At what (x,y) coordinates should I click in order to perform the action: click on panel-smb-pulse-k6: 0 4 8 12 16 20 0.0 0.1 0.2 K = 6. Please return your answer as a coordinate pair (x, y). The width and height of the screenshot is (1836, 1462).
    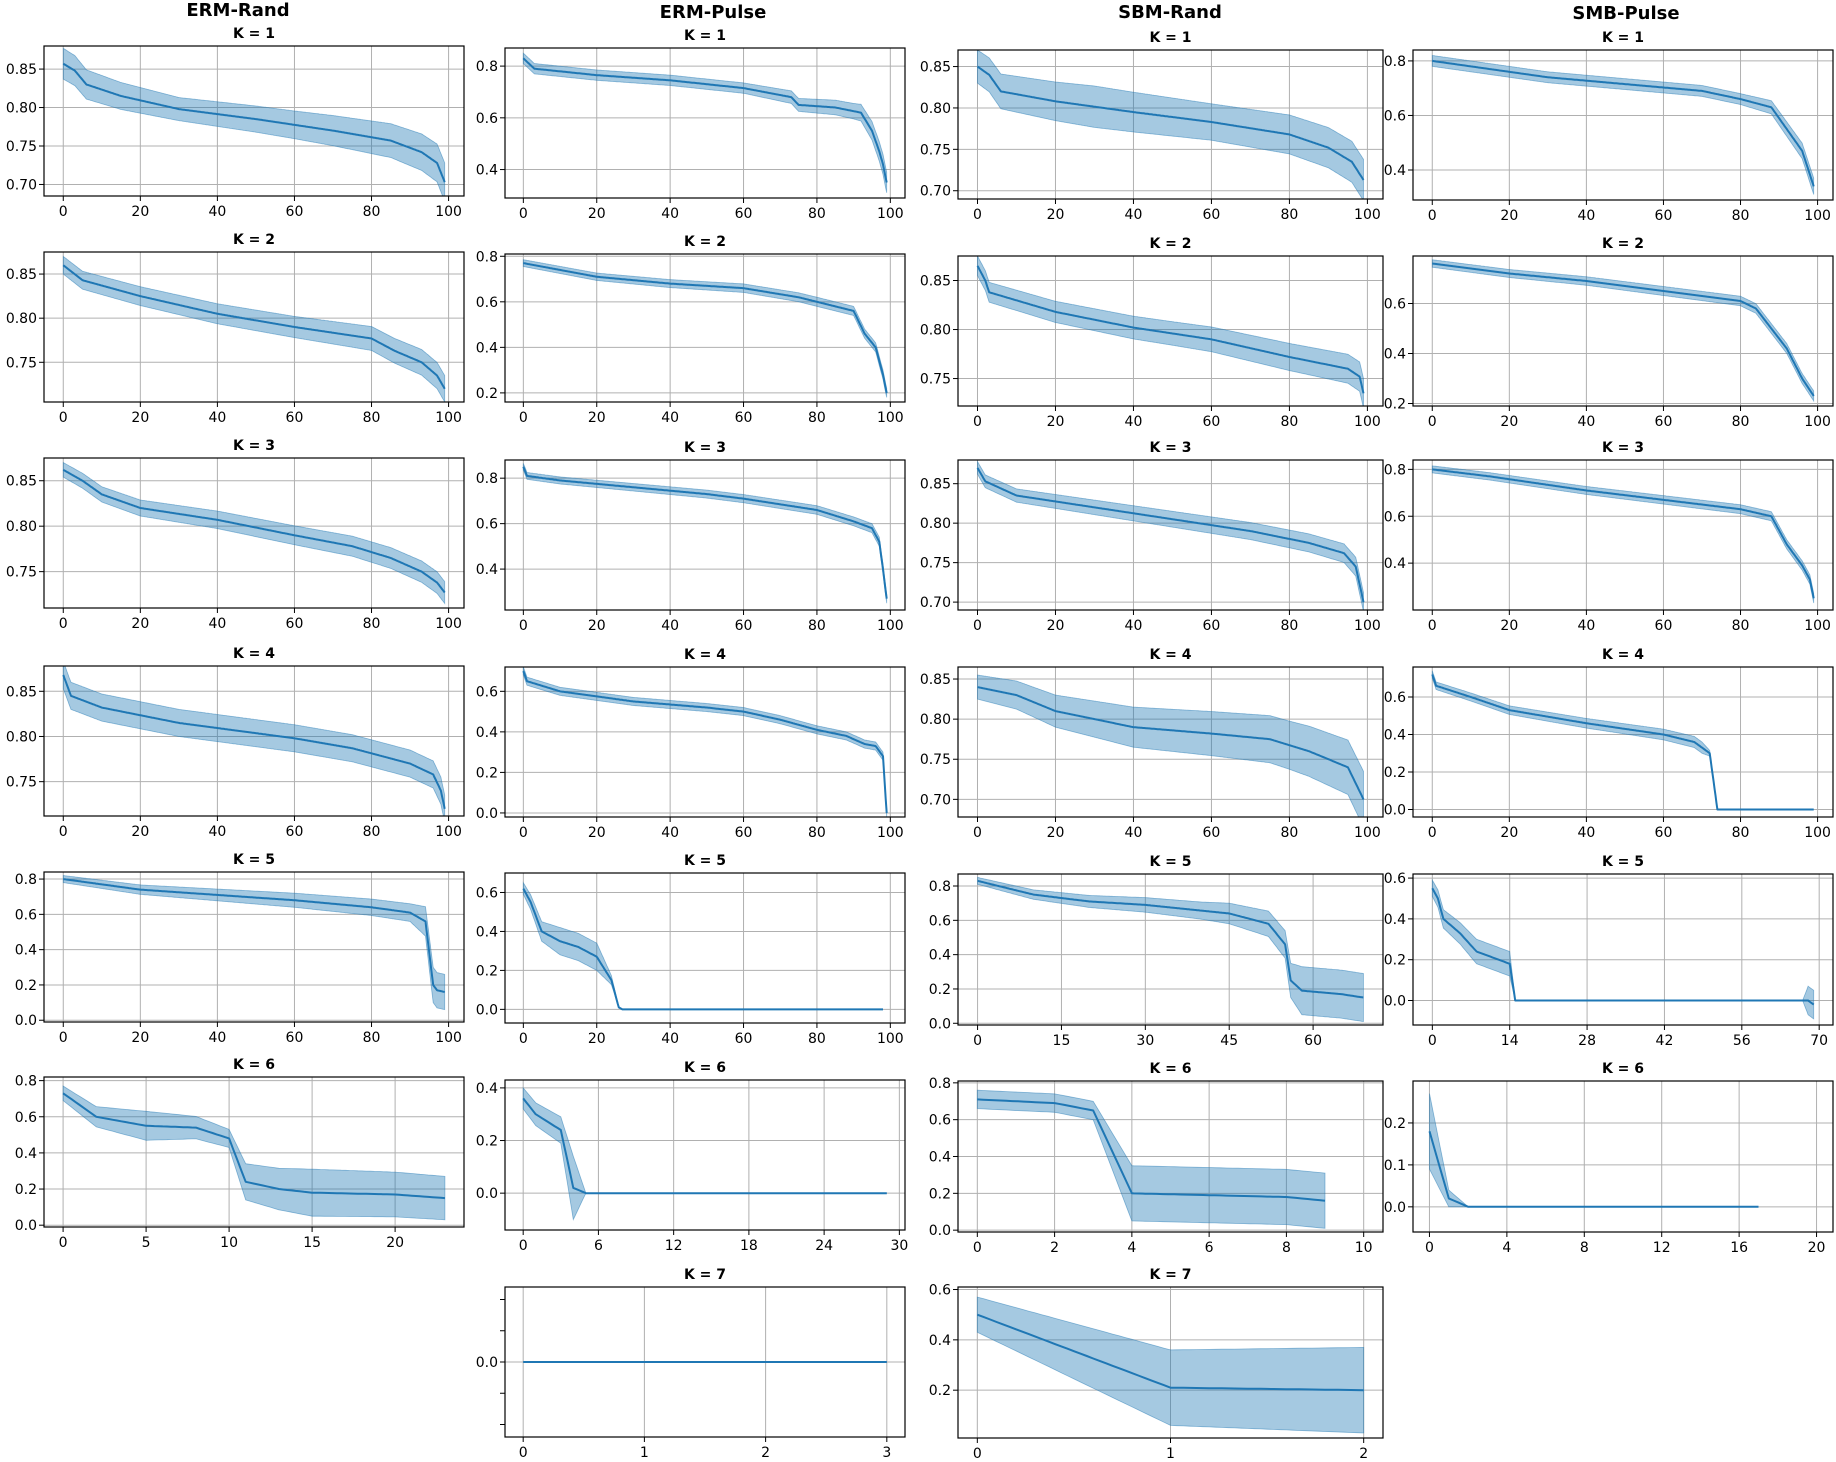
    Looking at the image, I should click on (1609, 1158).